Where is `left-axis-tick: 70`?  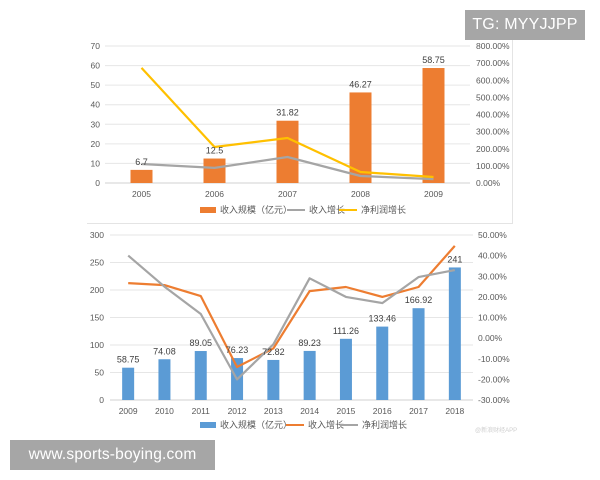 left-axis-tick: 70 is located at coordinates (96, 46).